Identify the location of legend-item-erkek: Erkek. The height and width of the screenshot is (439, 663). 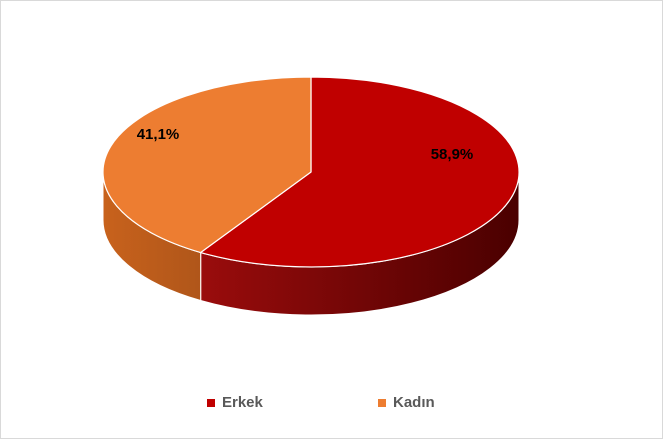
(235, 402).